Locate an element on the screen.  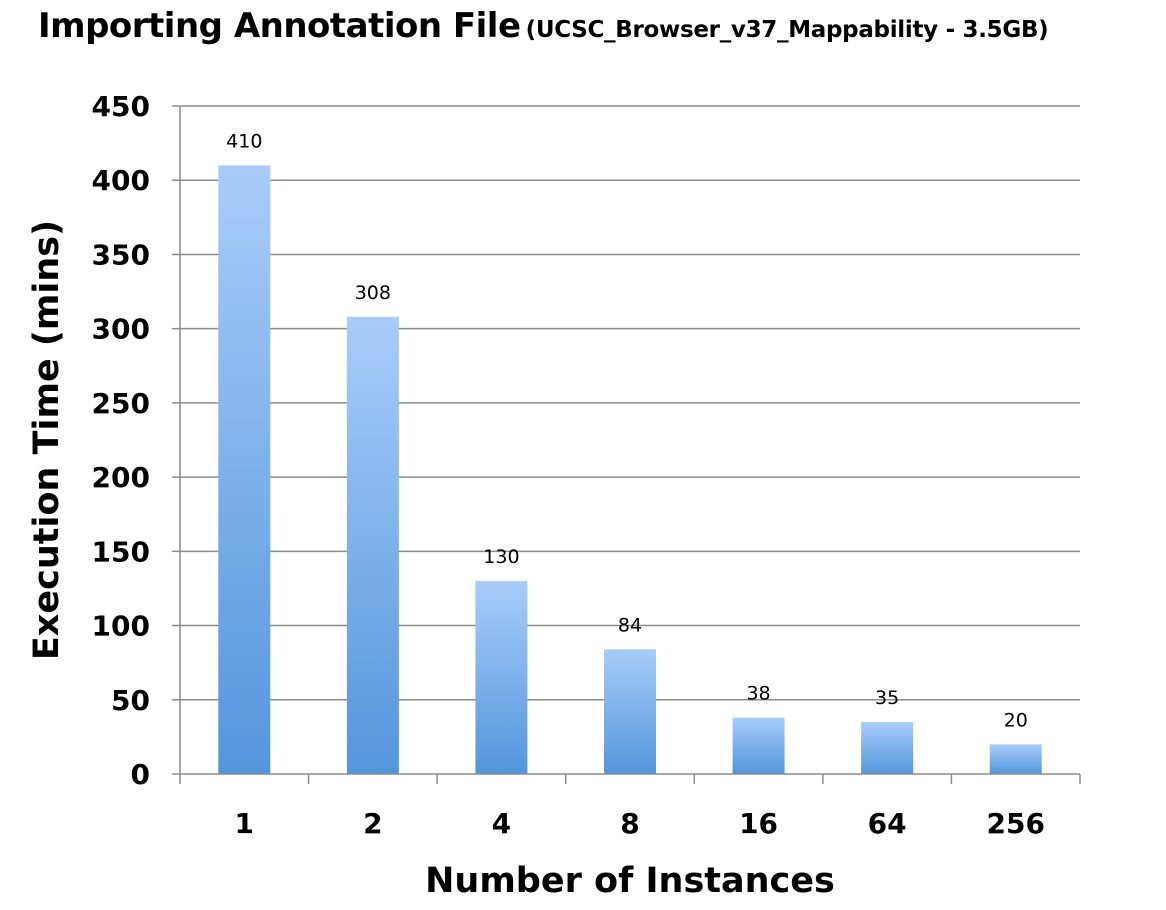
y-tick-label: 200 is located at coordinates (121, 477).